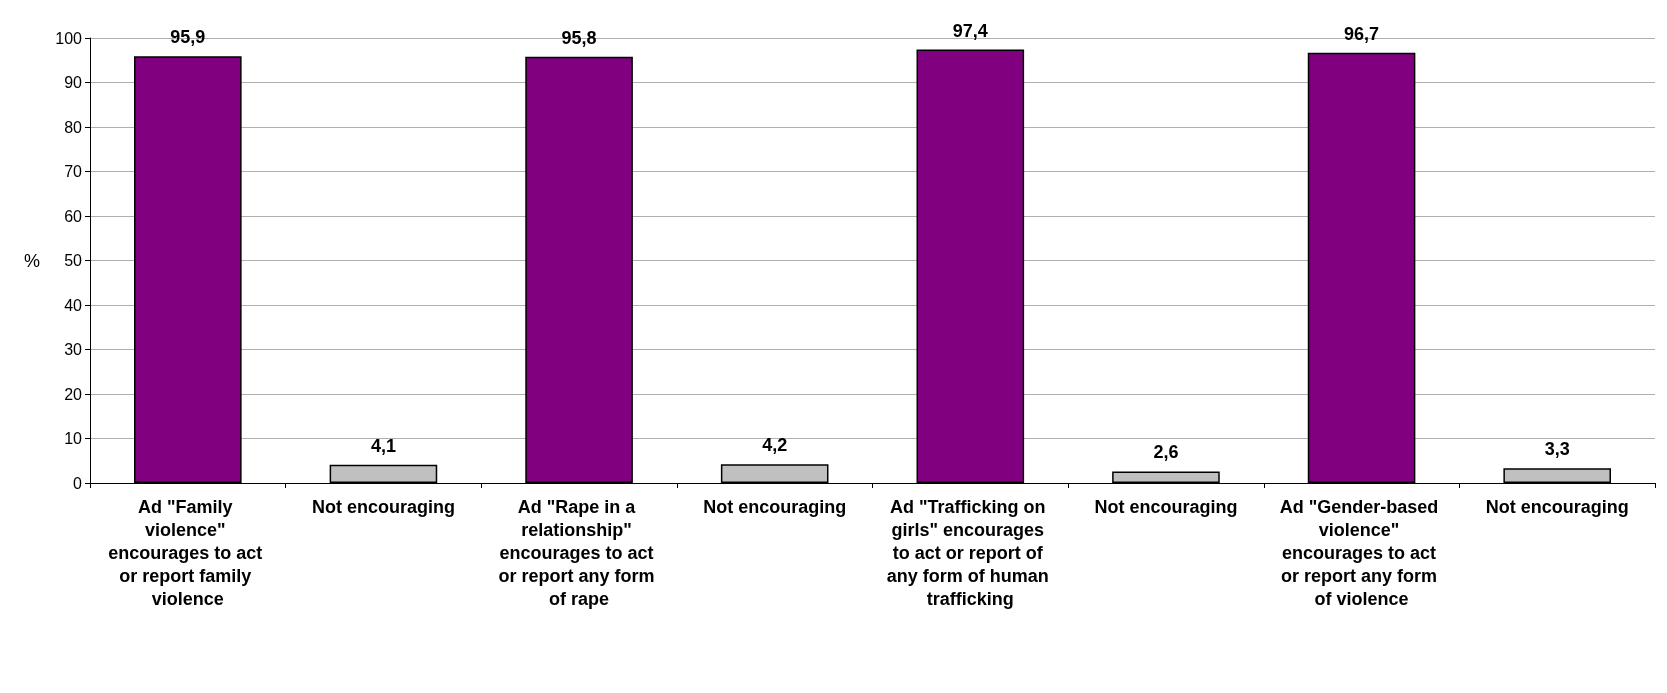 Image resolution: width=1667 pixels, height=693 pixels. Describe the element at coordinates (73, 260) in the screenshot. I see `y-tick-label: 50` at that location.